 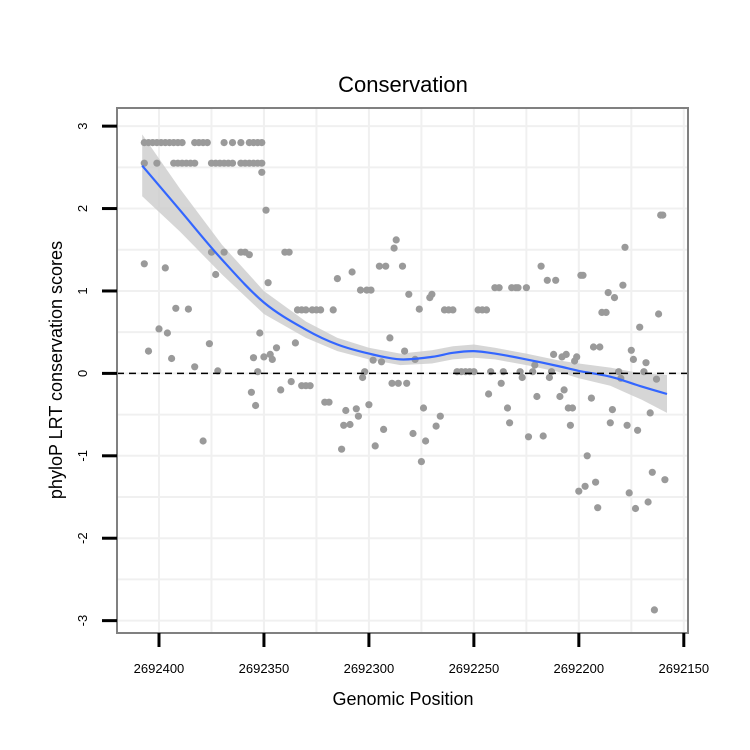 I want to click on y-tick-label: 0, so click(x=82, y=373).